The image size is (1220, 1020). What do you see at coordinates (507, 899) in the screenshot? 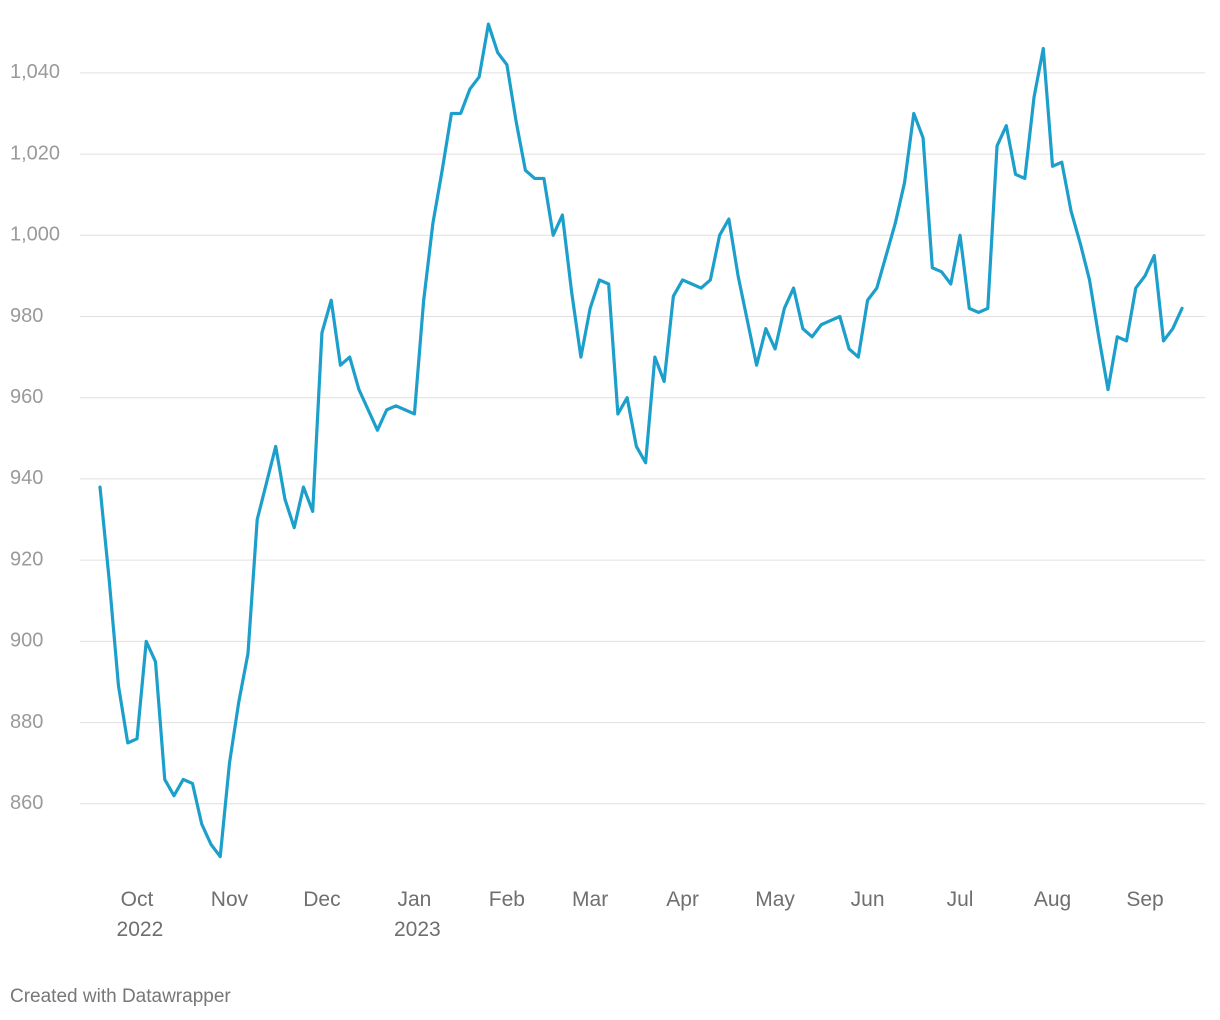
I see `x-tick-label: Feb` at bounding box center [507, 899].